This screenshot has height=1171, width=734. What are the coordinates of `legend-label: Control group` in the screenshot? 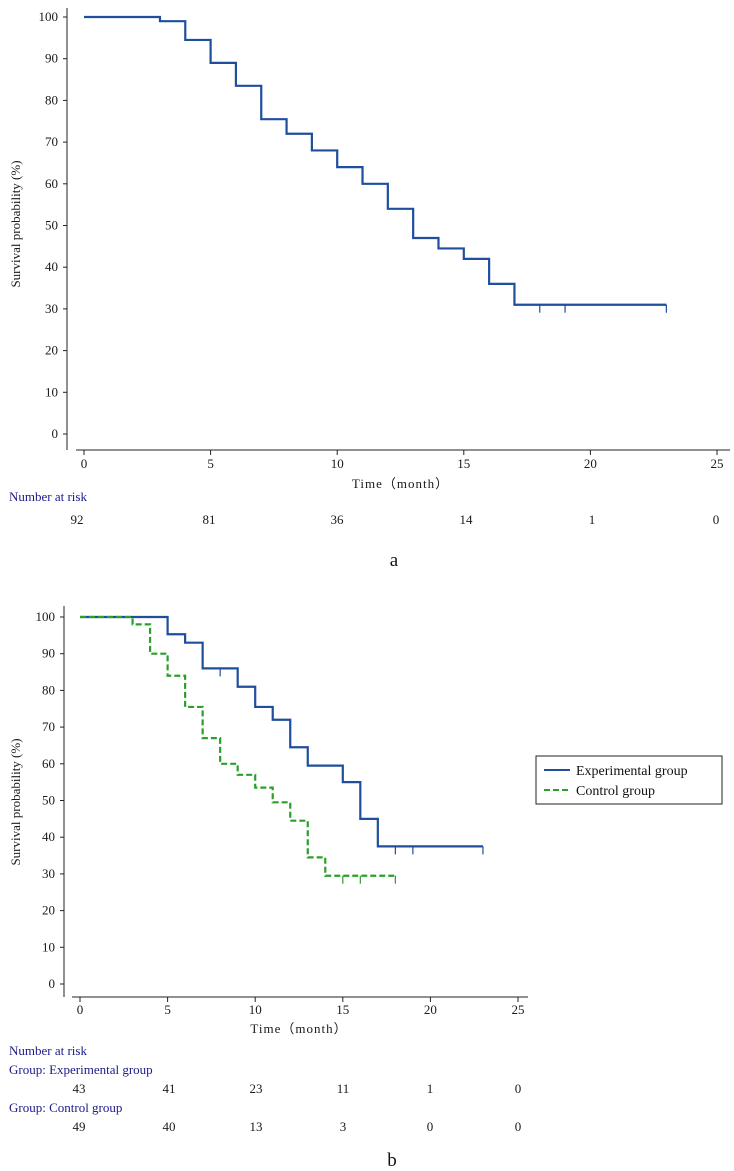 It's located at (615, 791).